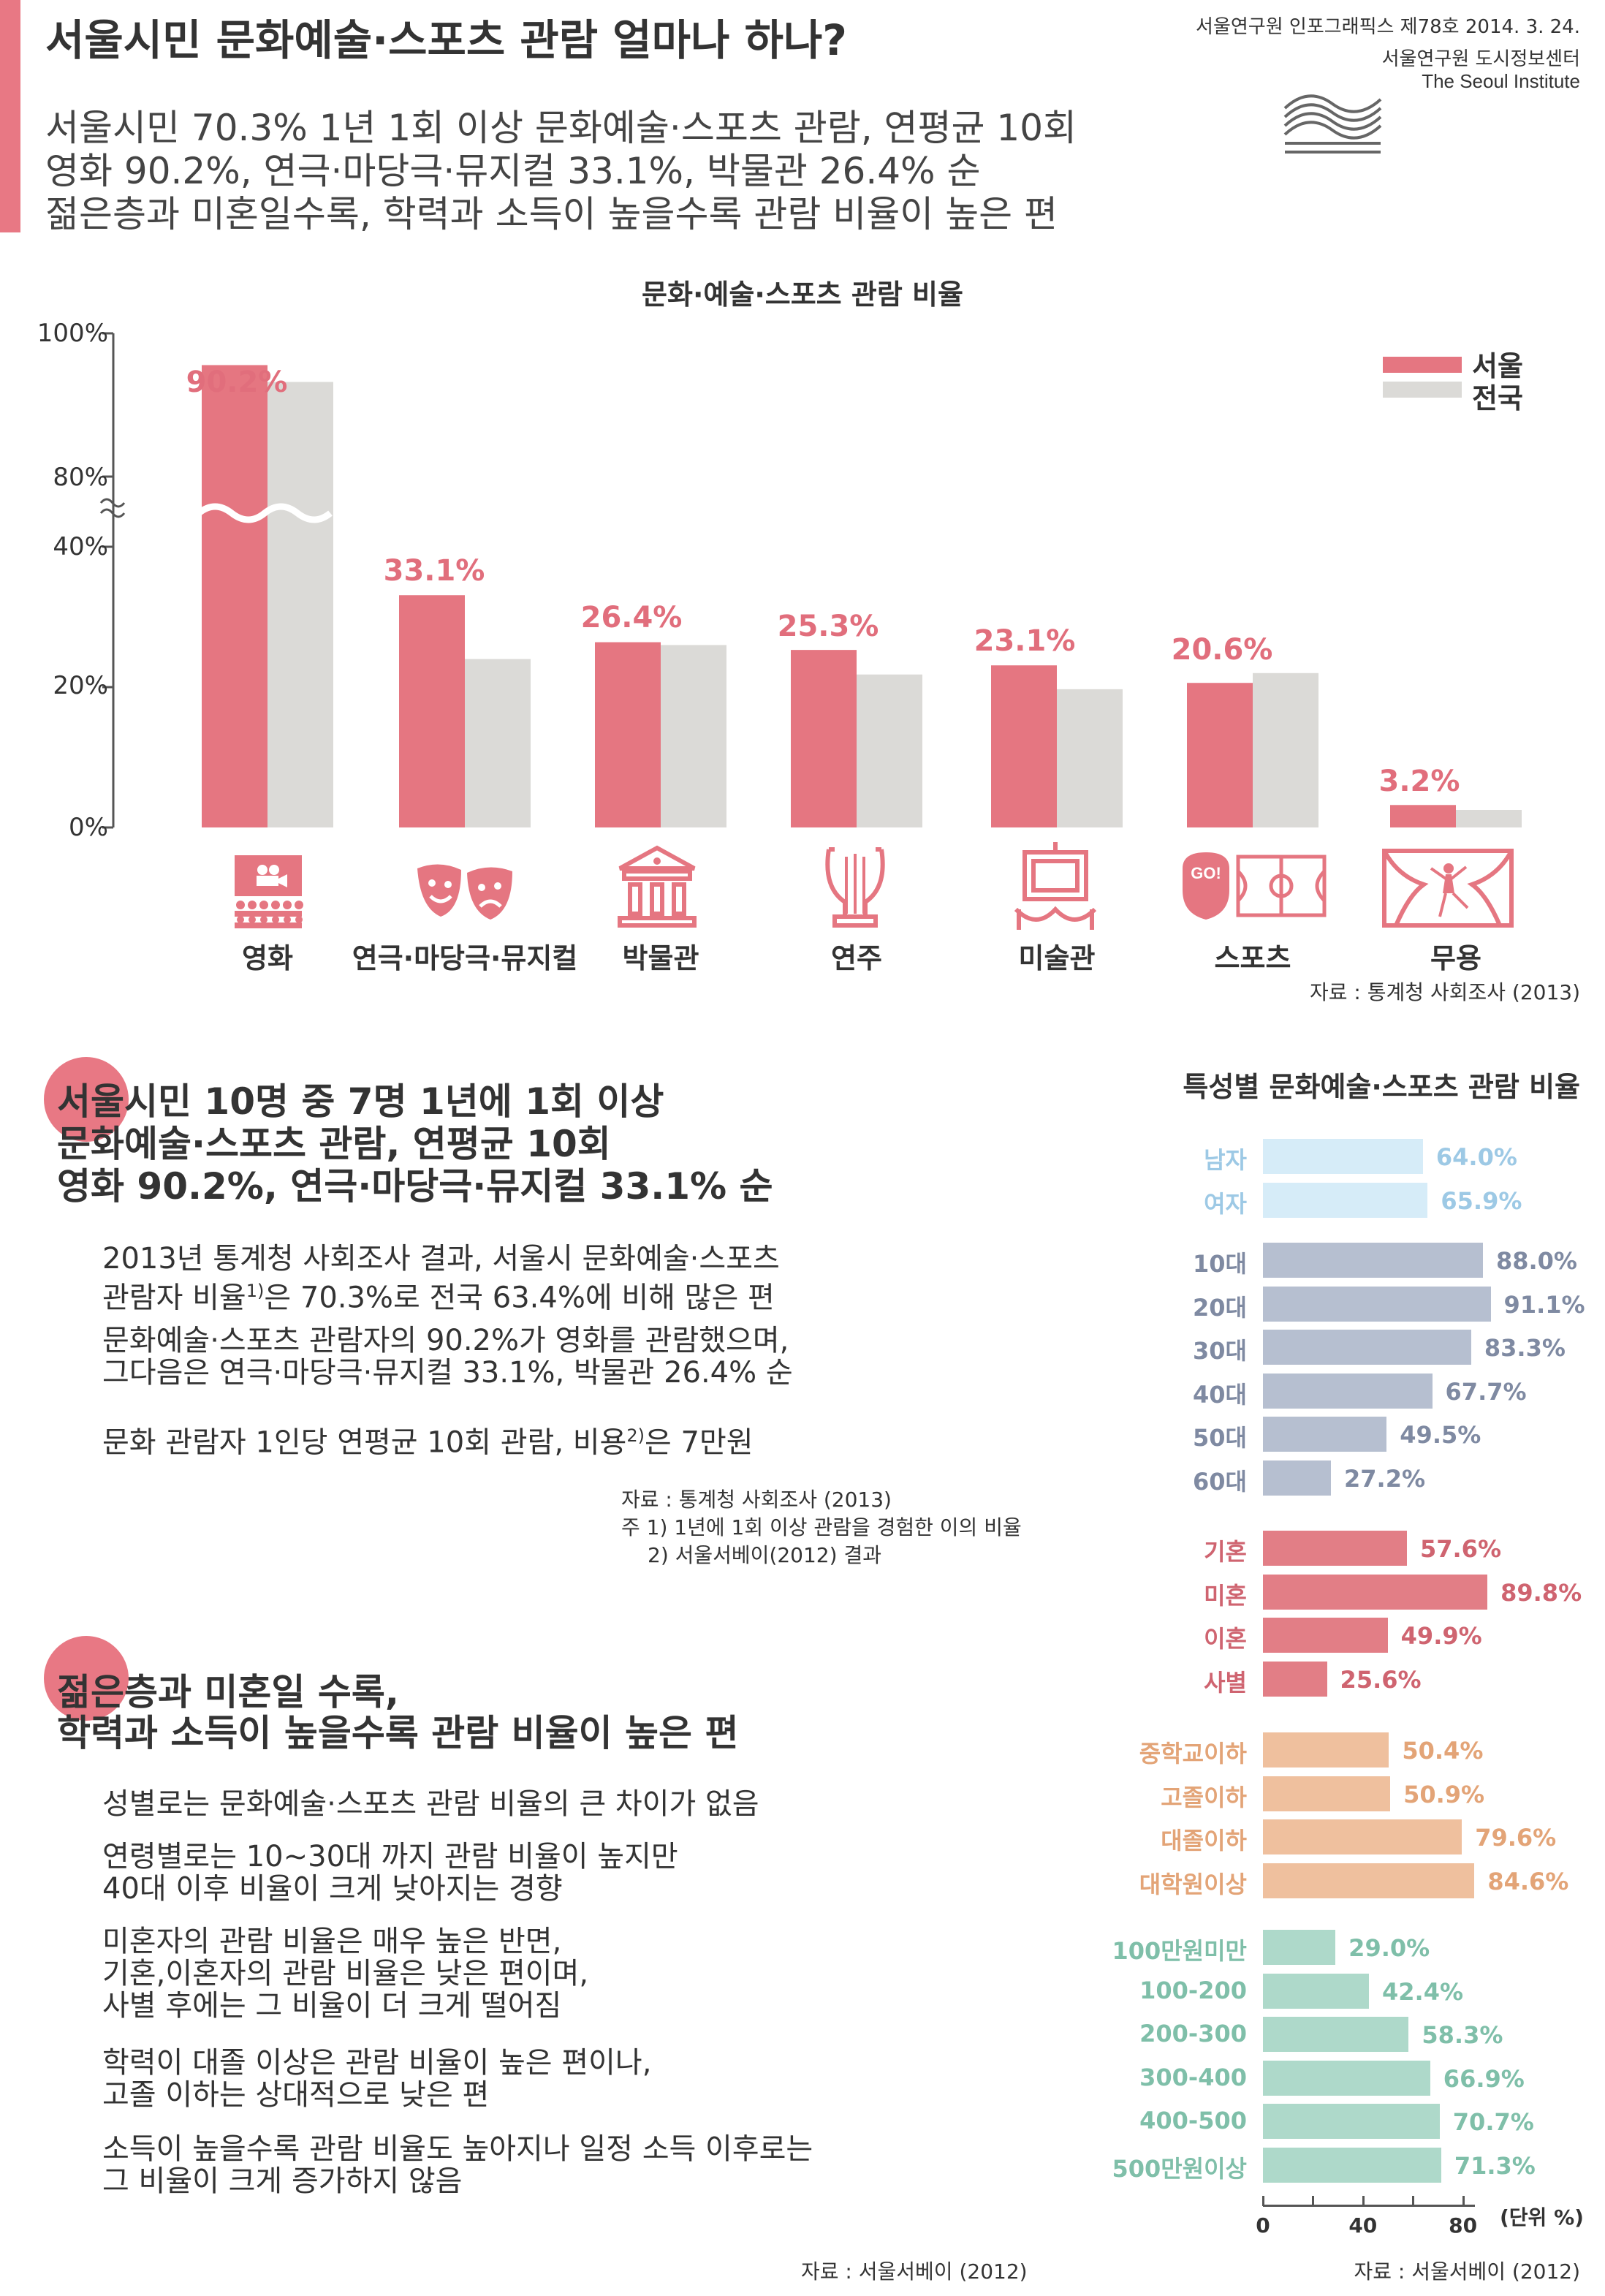  Describe the element at coordinates (296, 2095) in the screenshot. I see `section2-paragraph-4-line-2: 고졸 이하는 상대적으로 낮은 편` at that location.